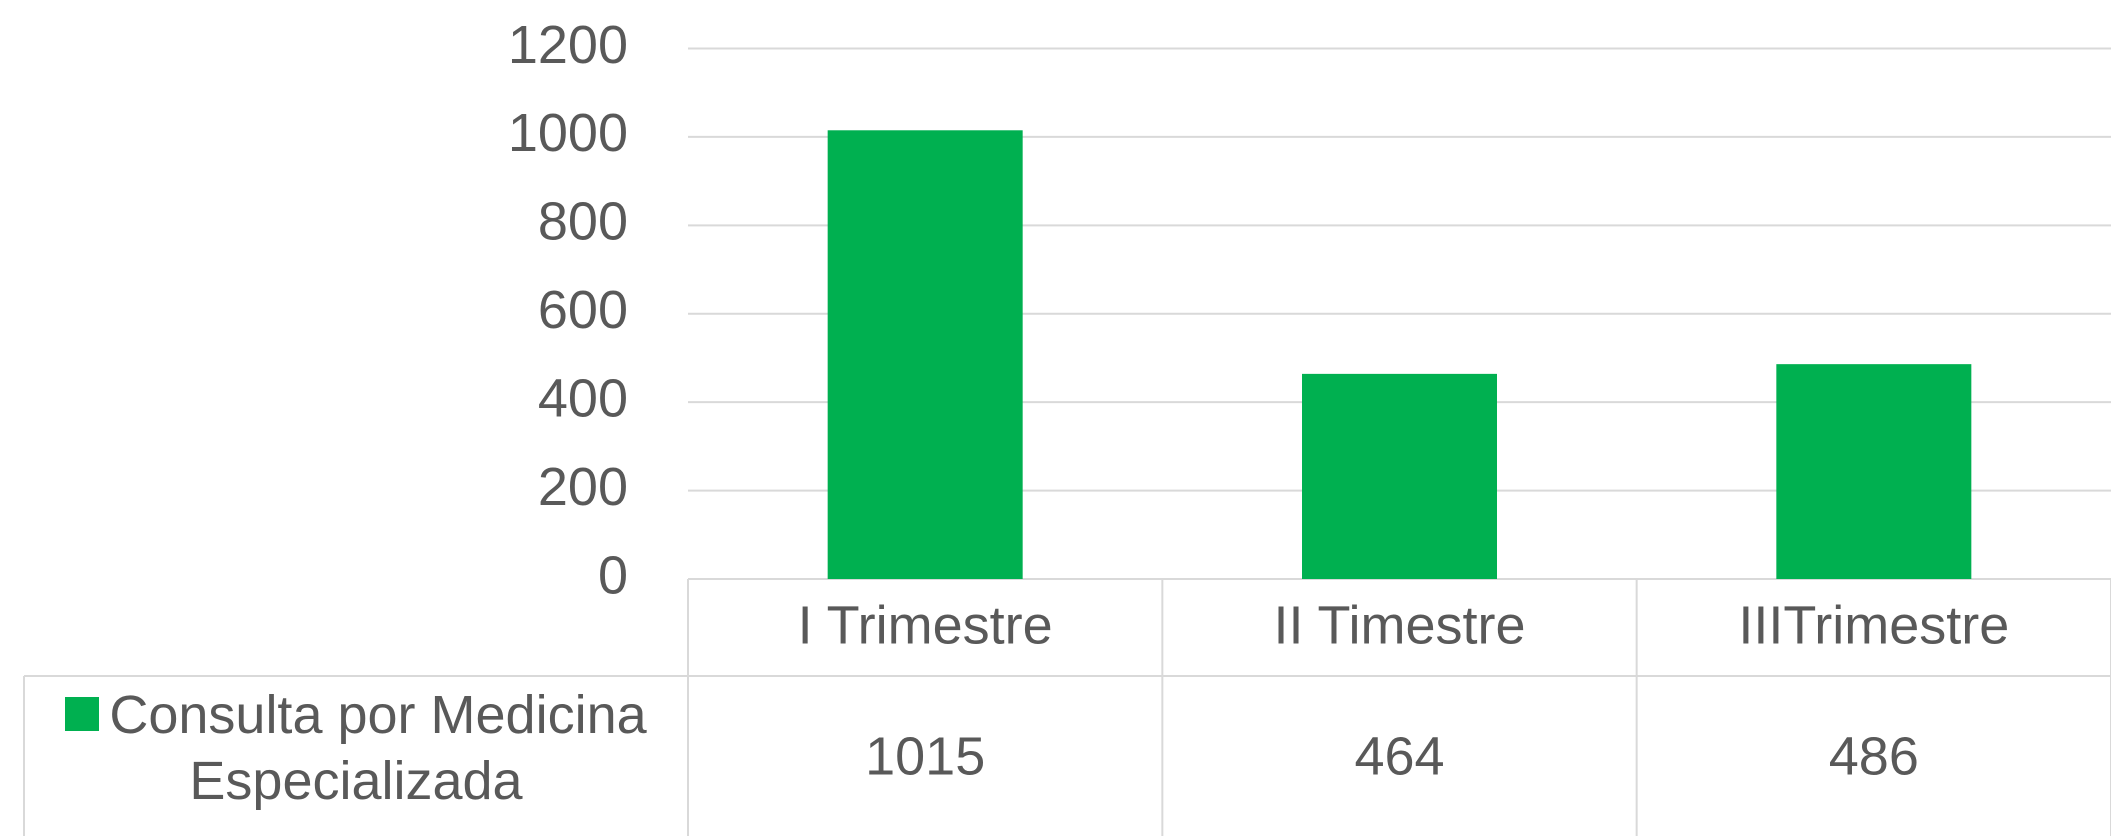 This screenshot has width=2111, height=836. Describe the element at coordinates (1873, 625) in the screenshot. I see `x-tick-label: IIITrimestre` at that location.